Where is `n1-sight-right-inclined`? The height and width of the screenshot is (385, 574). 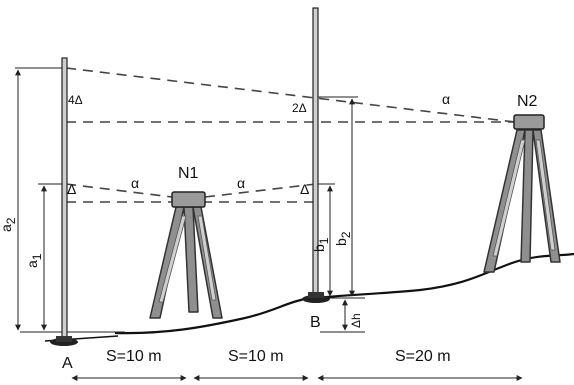
n1-sight-right-inclined is located at coordinates (260, 190).